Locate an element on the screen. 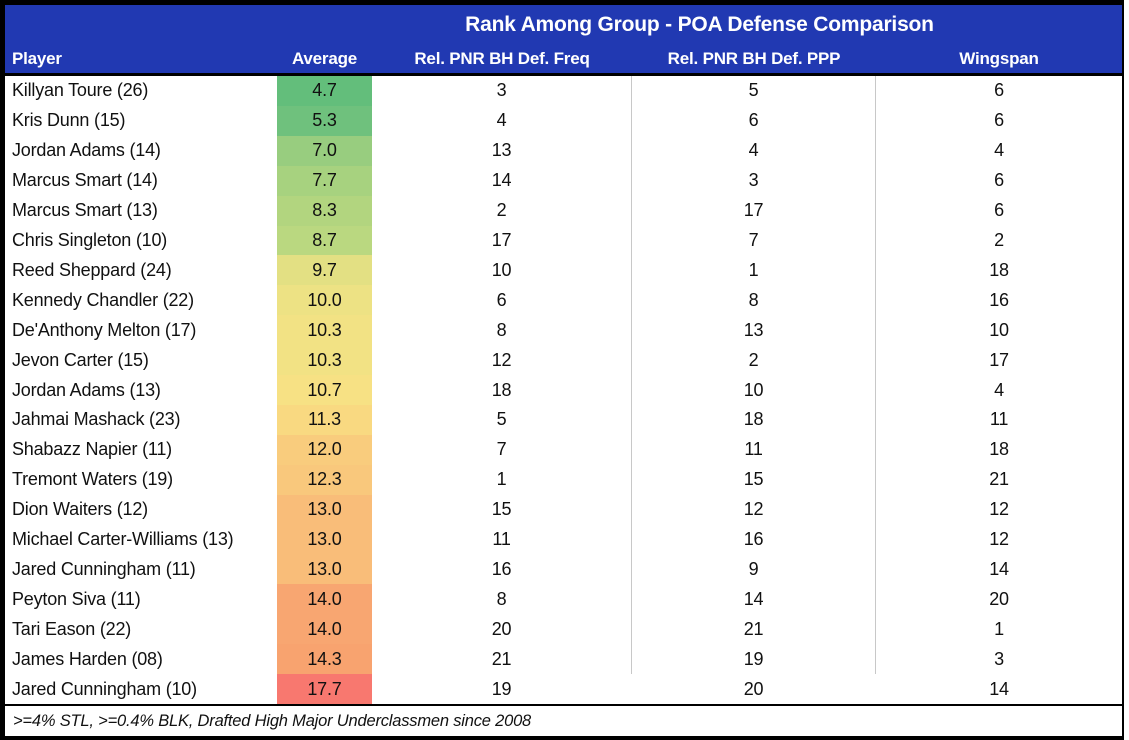 The image size is (1129, 740). wingspan-cell: 4 is located at coordinates (999, 150).